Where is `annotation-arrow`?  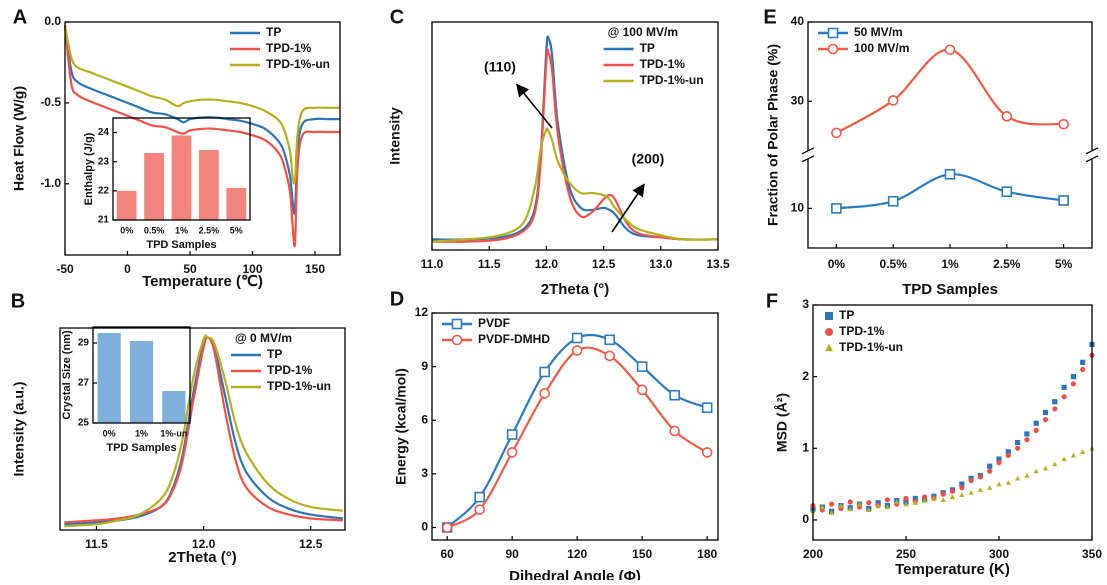 annotation-arrow is located at coordinates (628, 208).